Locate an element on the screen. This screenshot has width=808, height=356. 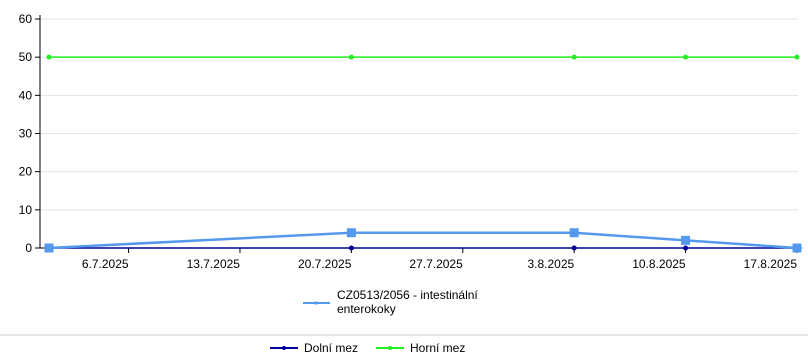
legend-label: Horní mez is located at coordinates (437, 348).